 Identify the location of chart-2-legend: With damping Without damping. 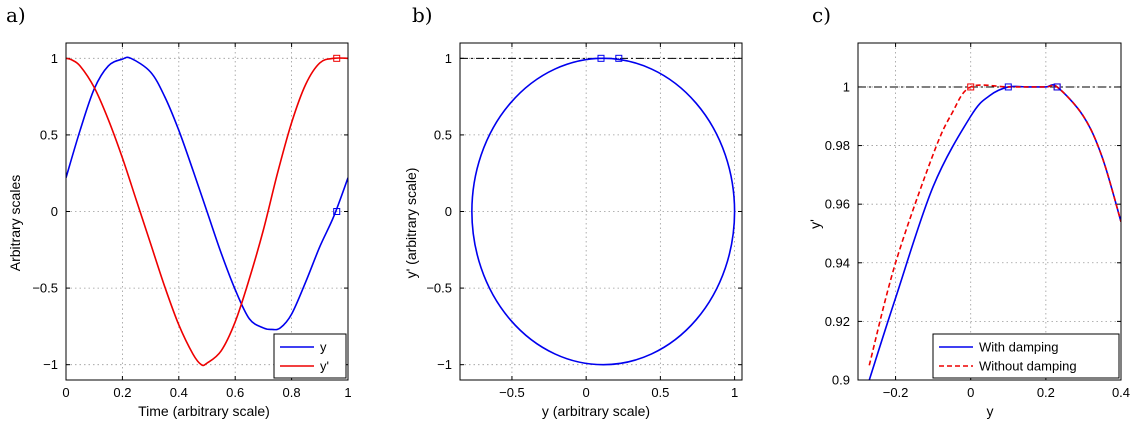
(1026, 356).